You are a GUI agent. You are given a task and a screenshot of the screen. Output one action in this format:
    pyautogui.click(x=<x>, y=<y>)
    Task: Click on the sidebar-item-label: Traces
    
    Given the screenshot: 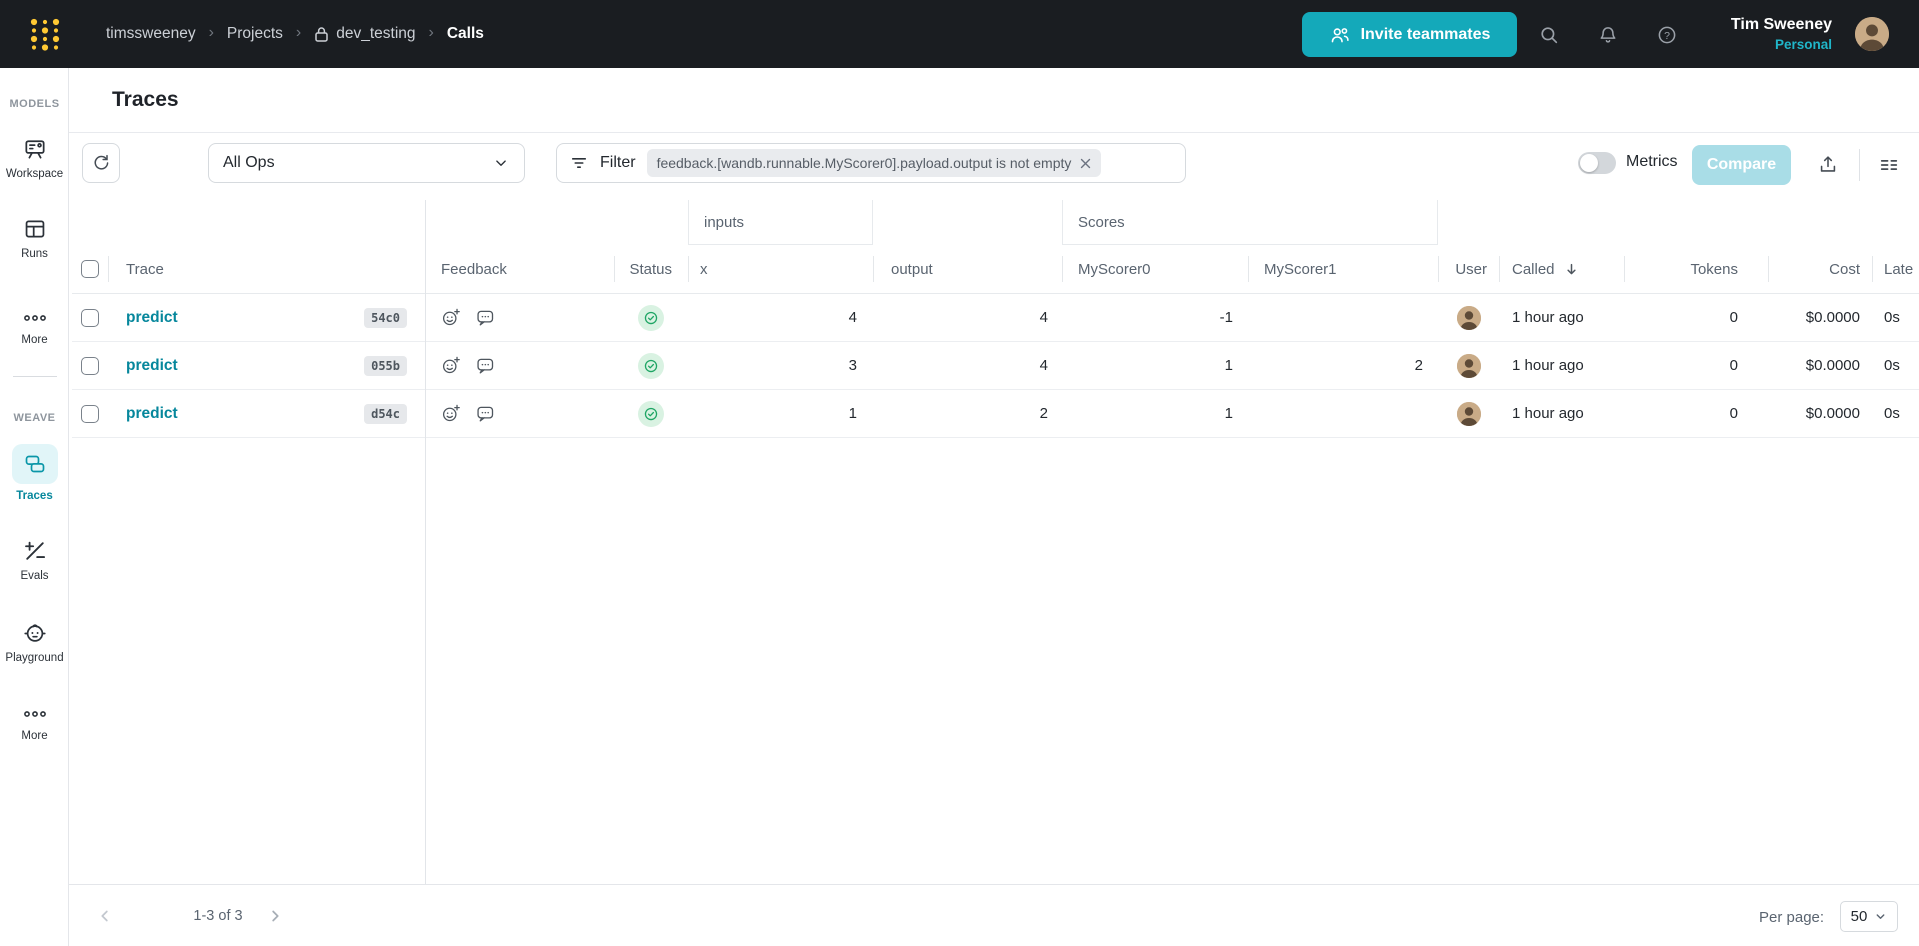 What is the action you would take?
    pyautogui.click(x=34, y=496)
    